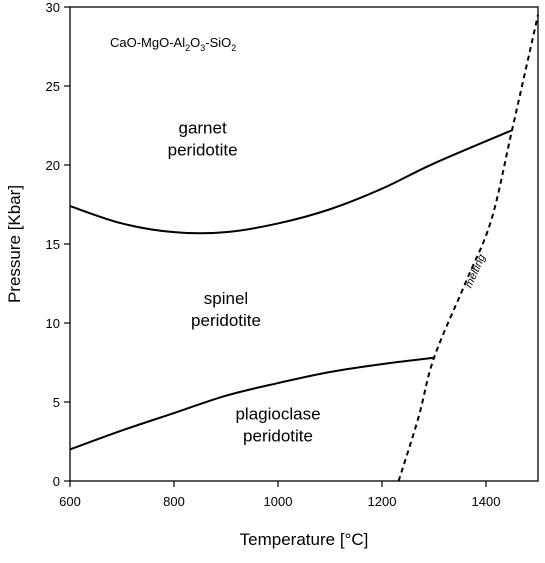 This screenshot has height=563, width=545. I want to click on x-tick-label: 1000, so click(278, 501).